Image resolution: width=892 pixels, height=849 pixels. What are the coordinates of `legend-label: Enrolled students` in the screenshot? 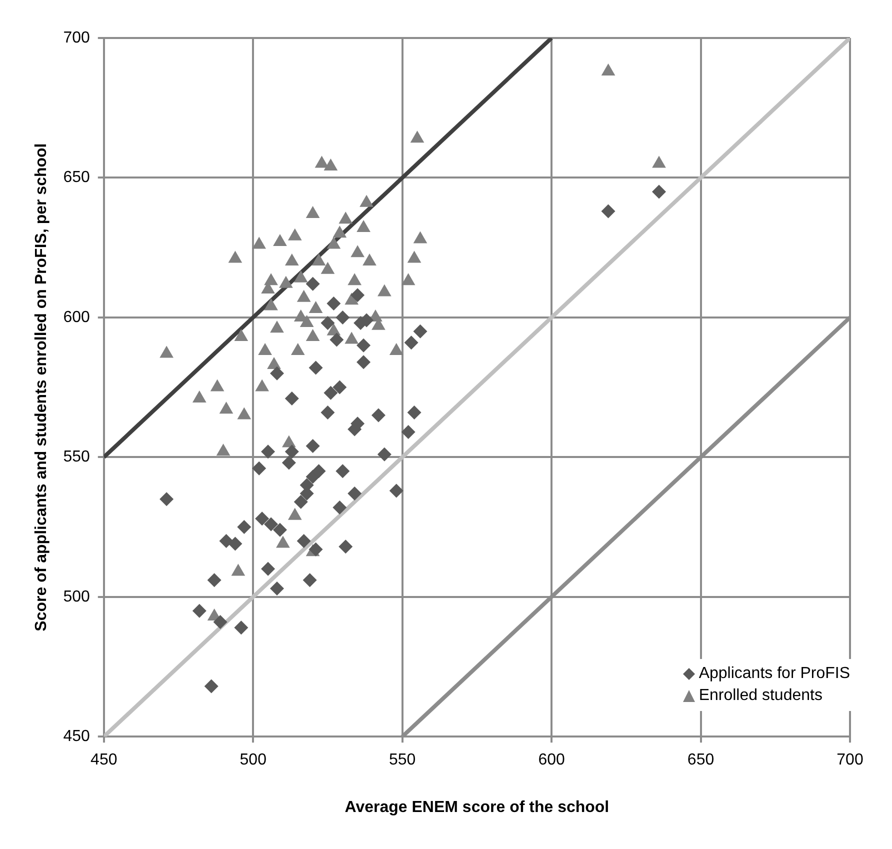 It's located at (760, 696).